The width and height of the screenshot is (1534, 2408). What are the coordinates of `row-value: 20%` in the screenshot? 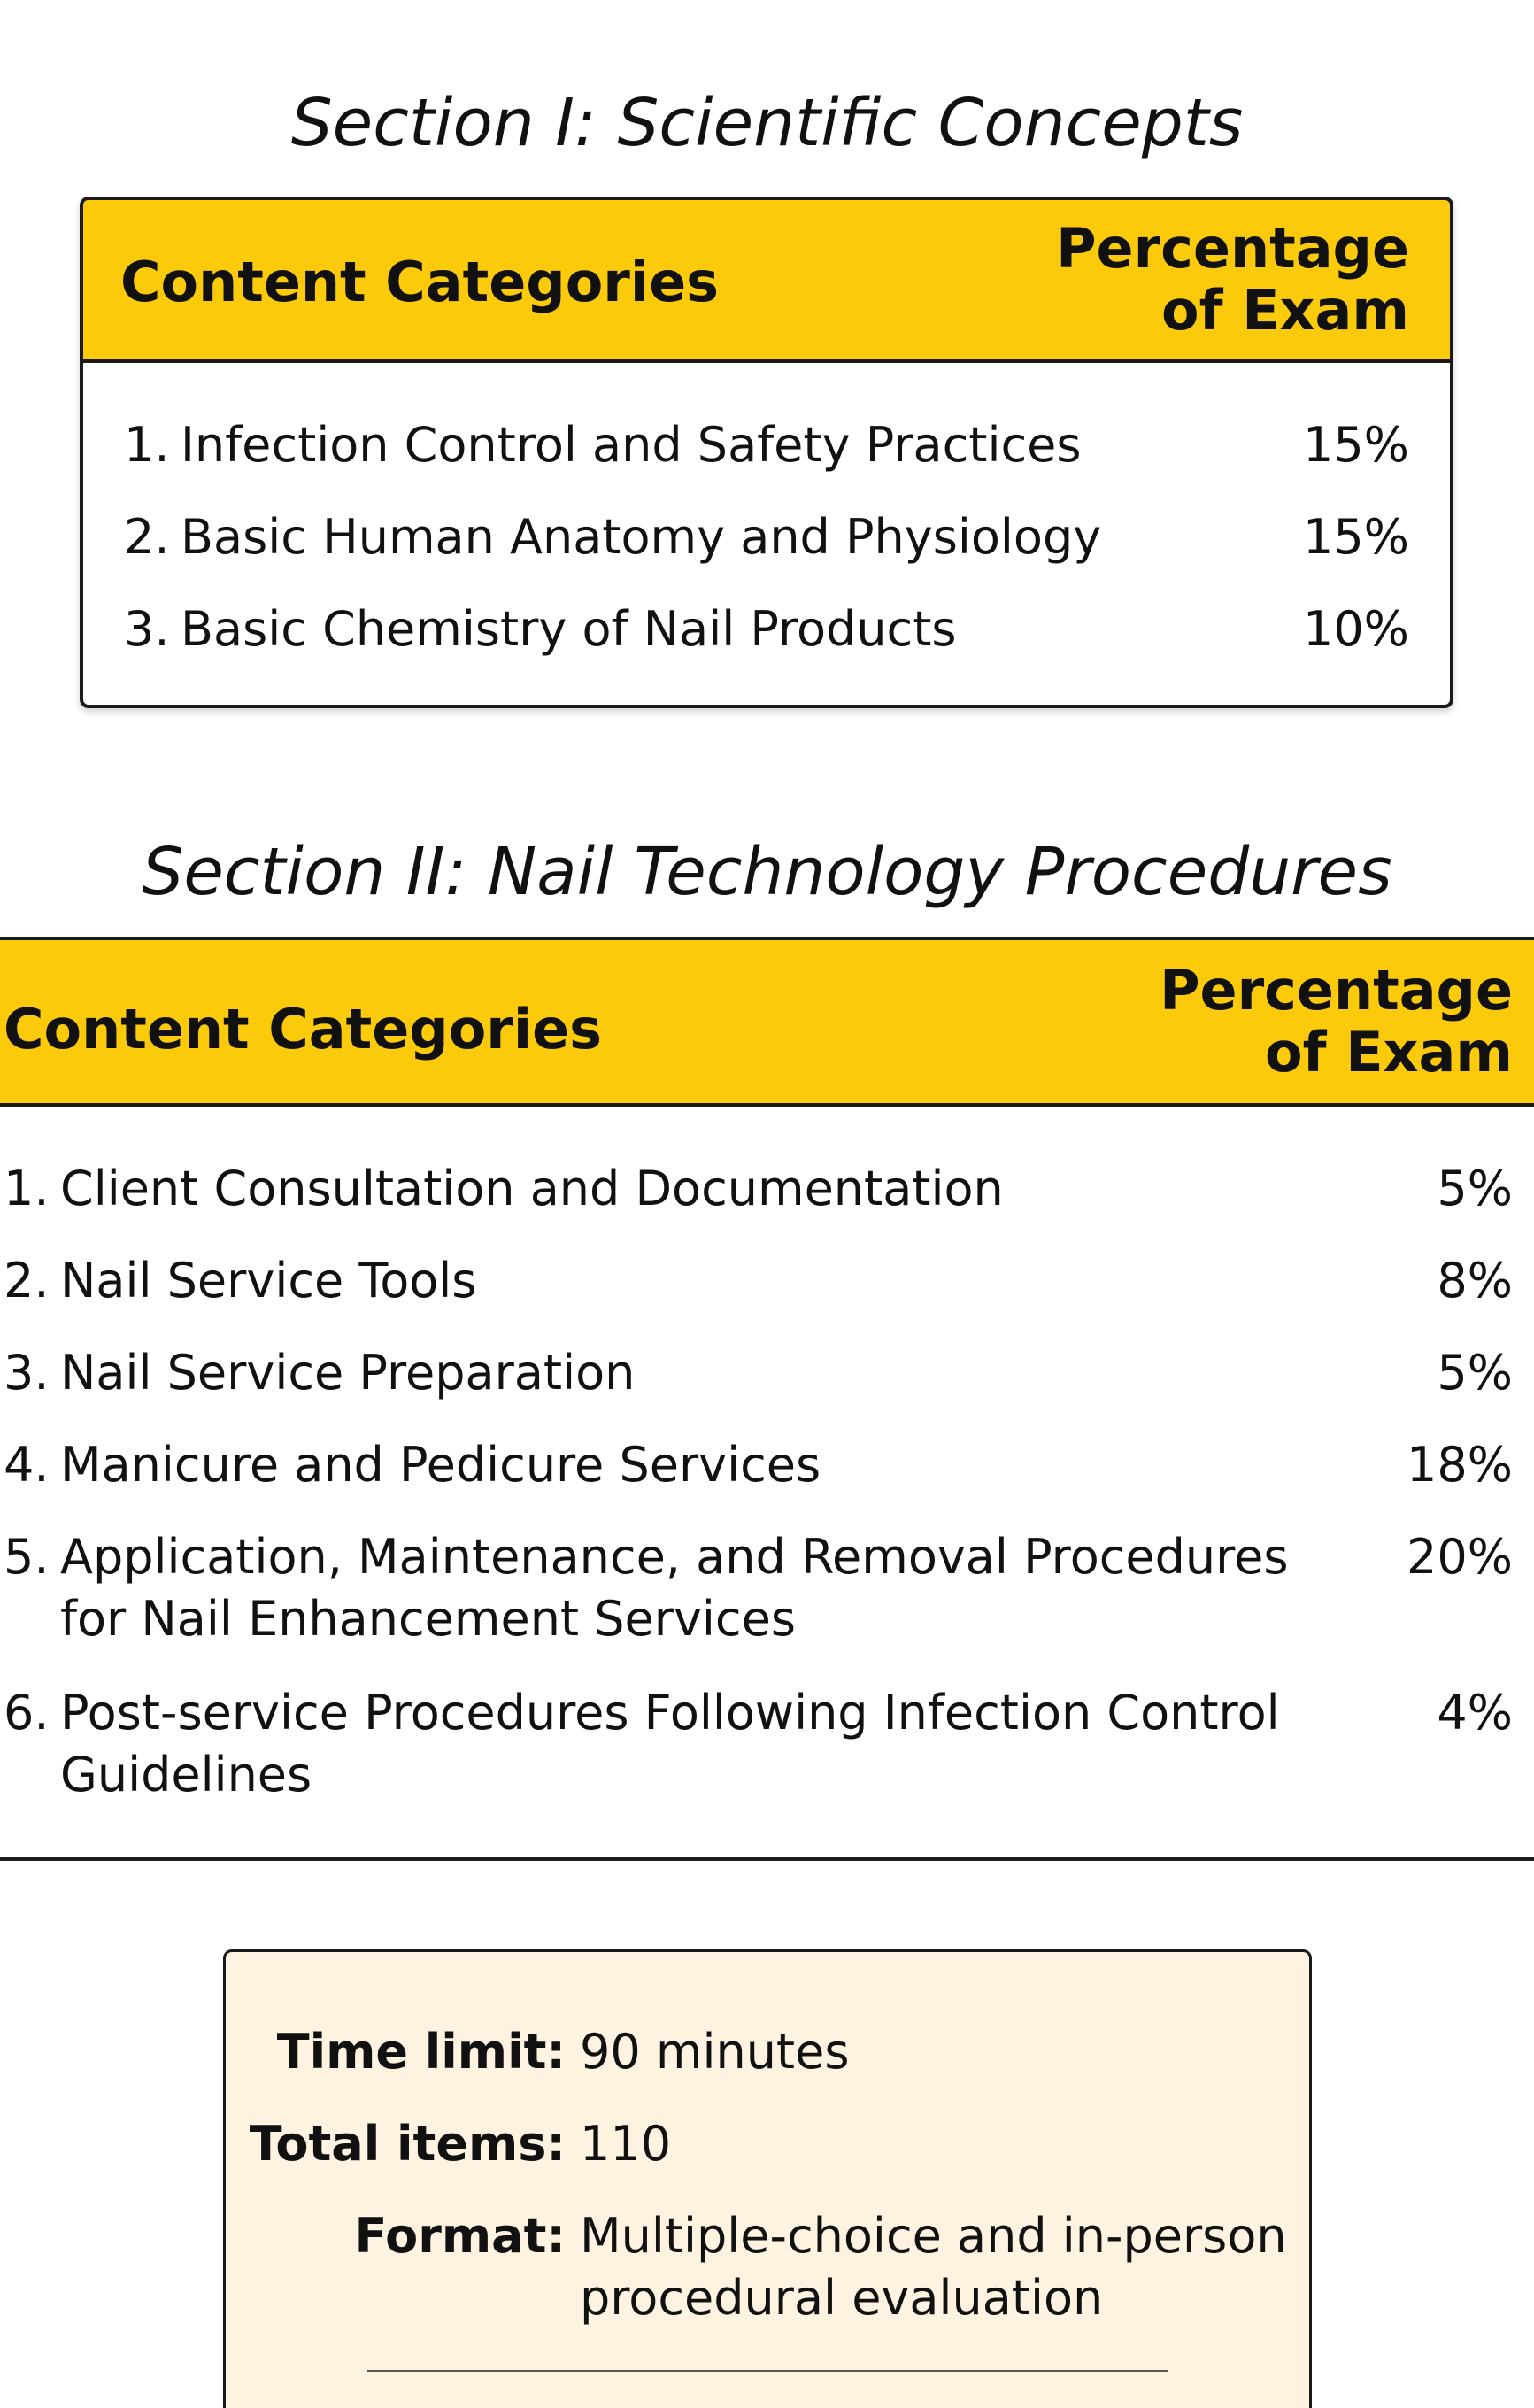 It's located at (1460, 1557).